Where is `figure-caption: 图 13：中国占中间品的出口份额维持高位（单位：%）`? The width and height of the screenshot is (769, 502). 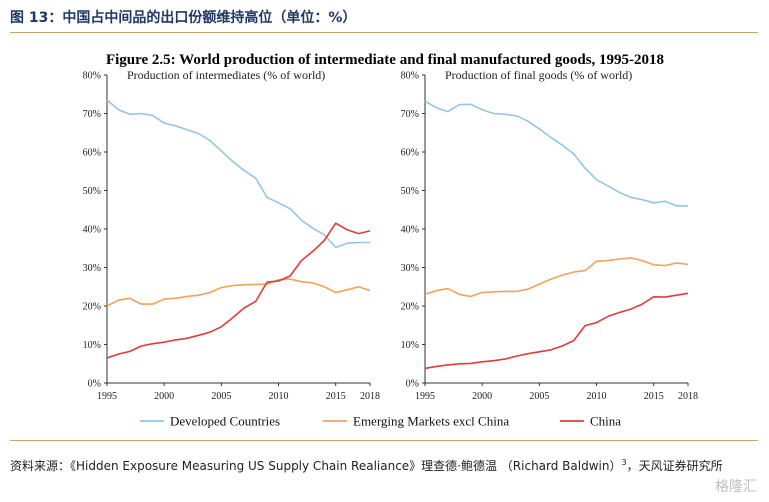
figure-caption: 图 13：中国占中间品的出口份额维持高位（单位：%） is located at coordinates (183, 18).